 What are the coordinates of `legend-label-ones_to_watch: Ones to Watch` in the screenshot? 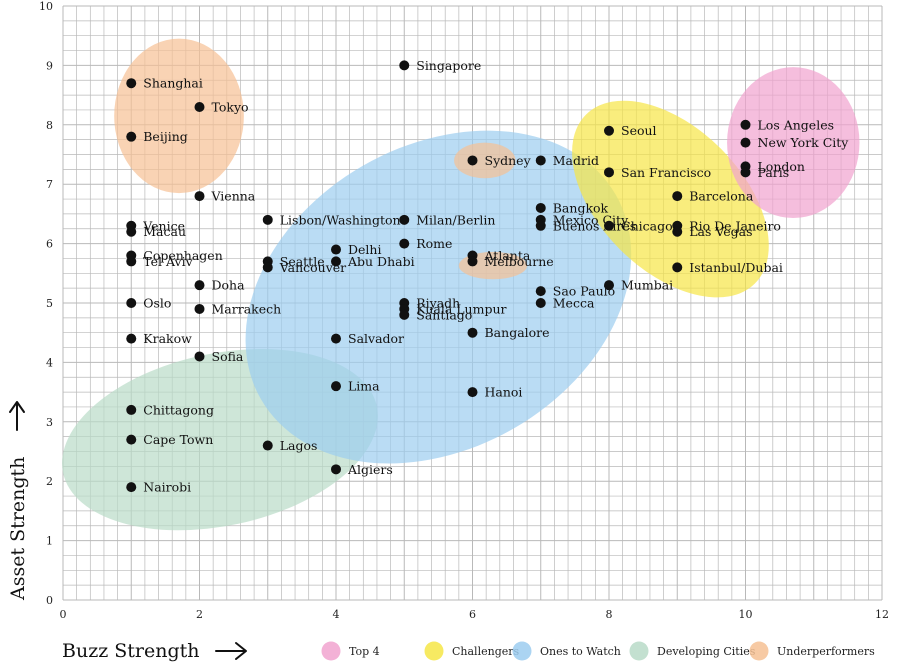 It's located at (580, 651).